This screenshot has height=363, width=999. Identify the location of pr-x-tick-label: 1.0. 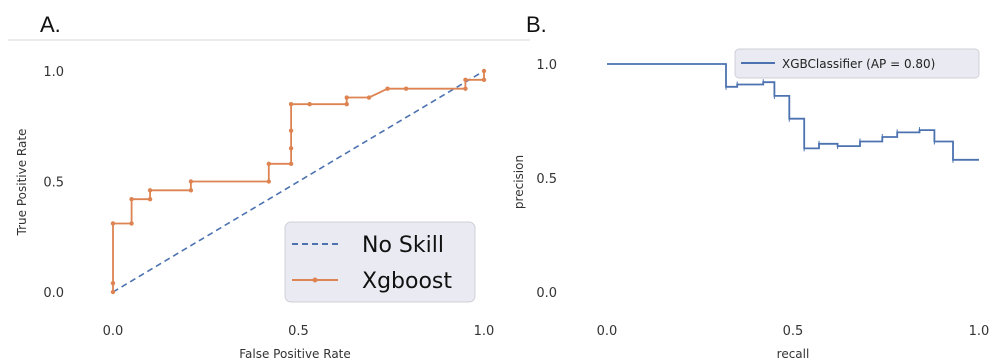
(979, 331).